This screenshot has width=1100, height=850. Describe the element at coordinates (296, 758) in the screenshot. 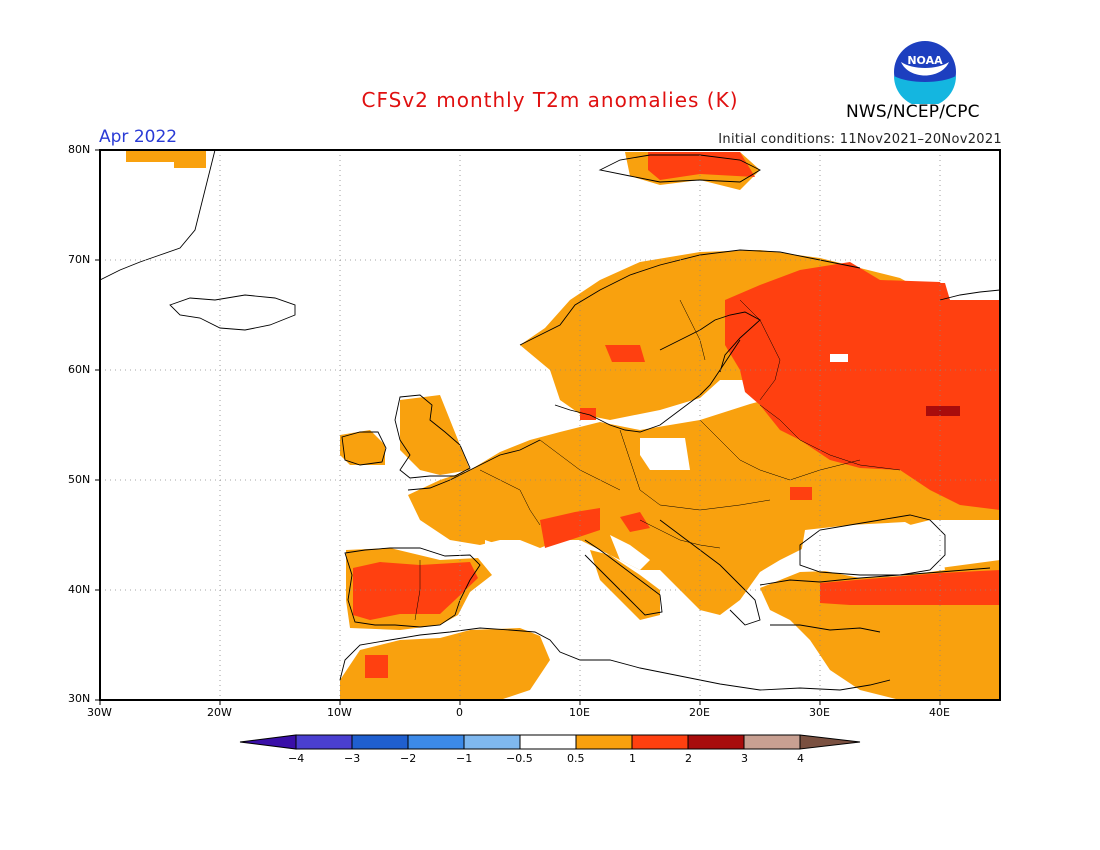

I see `colorbar-label: −4` at that location.